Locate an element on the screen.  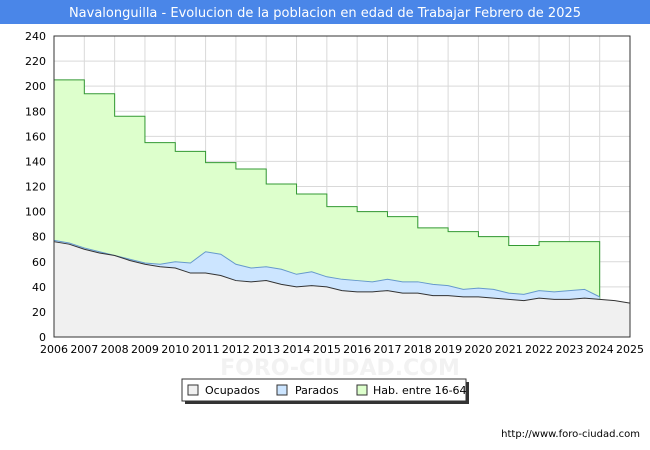
y-tick-label: 20 is located at coordinates (39, 312).